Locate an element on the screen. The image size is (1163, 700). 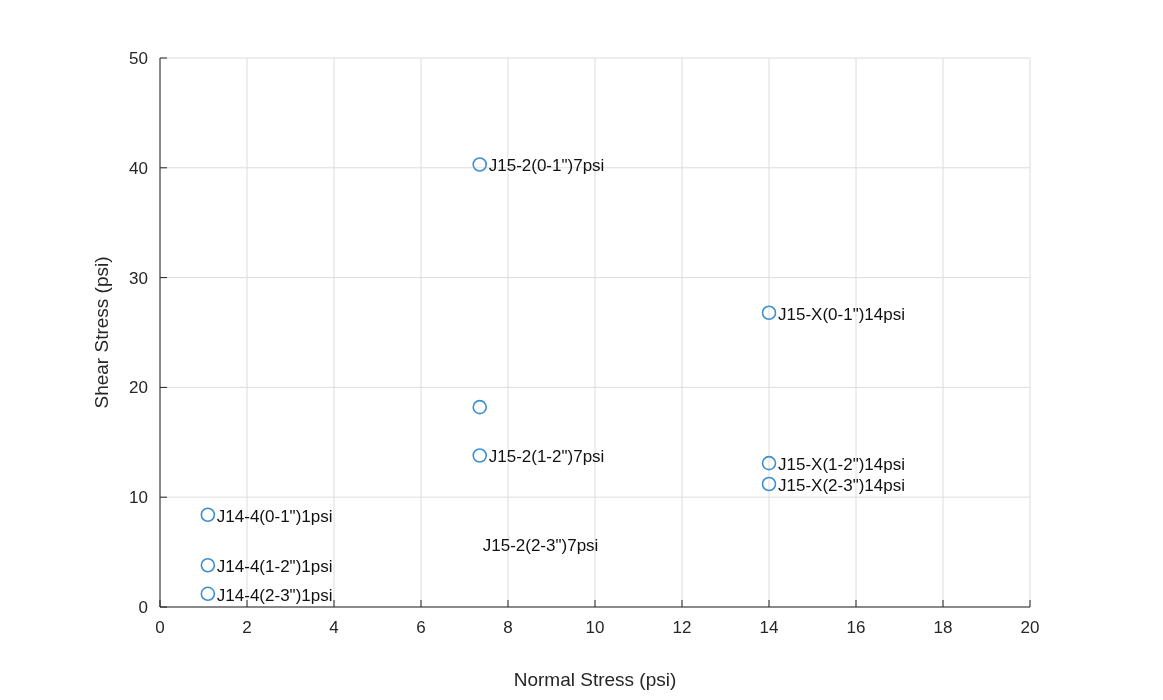
annotation: J15-X(1-2")14psi is located at coordinates (841, 464).